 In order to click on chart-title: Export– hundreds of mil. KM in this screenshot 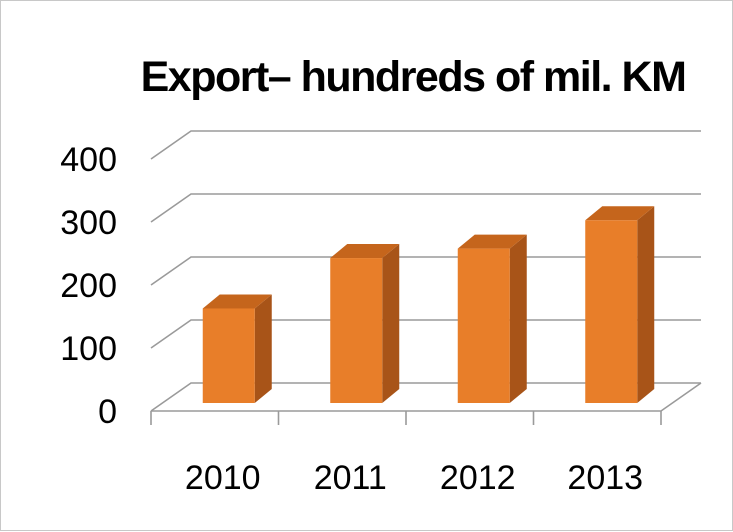, I will do `click(413, 77)`.